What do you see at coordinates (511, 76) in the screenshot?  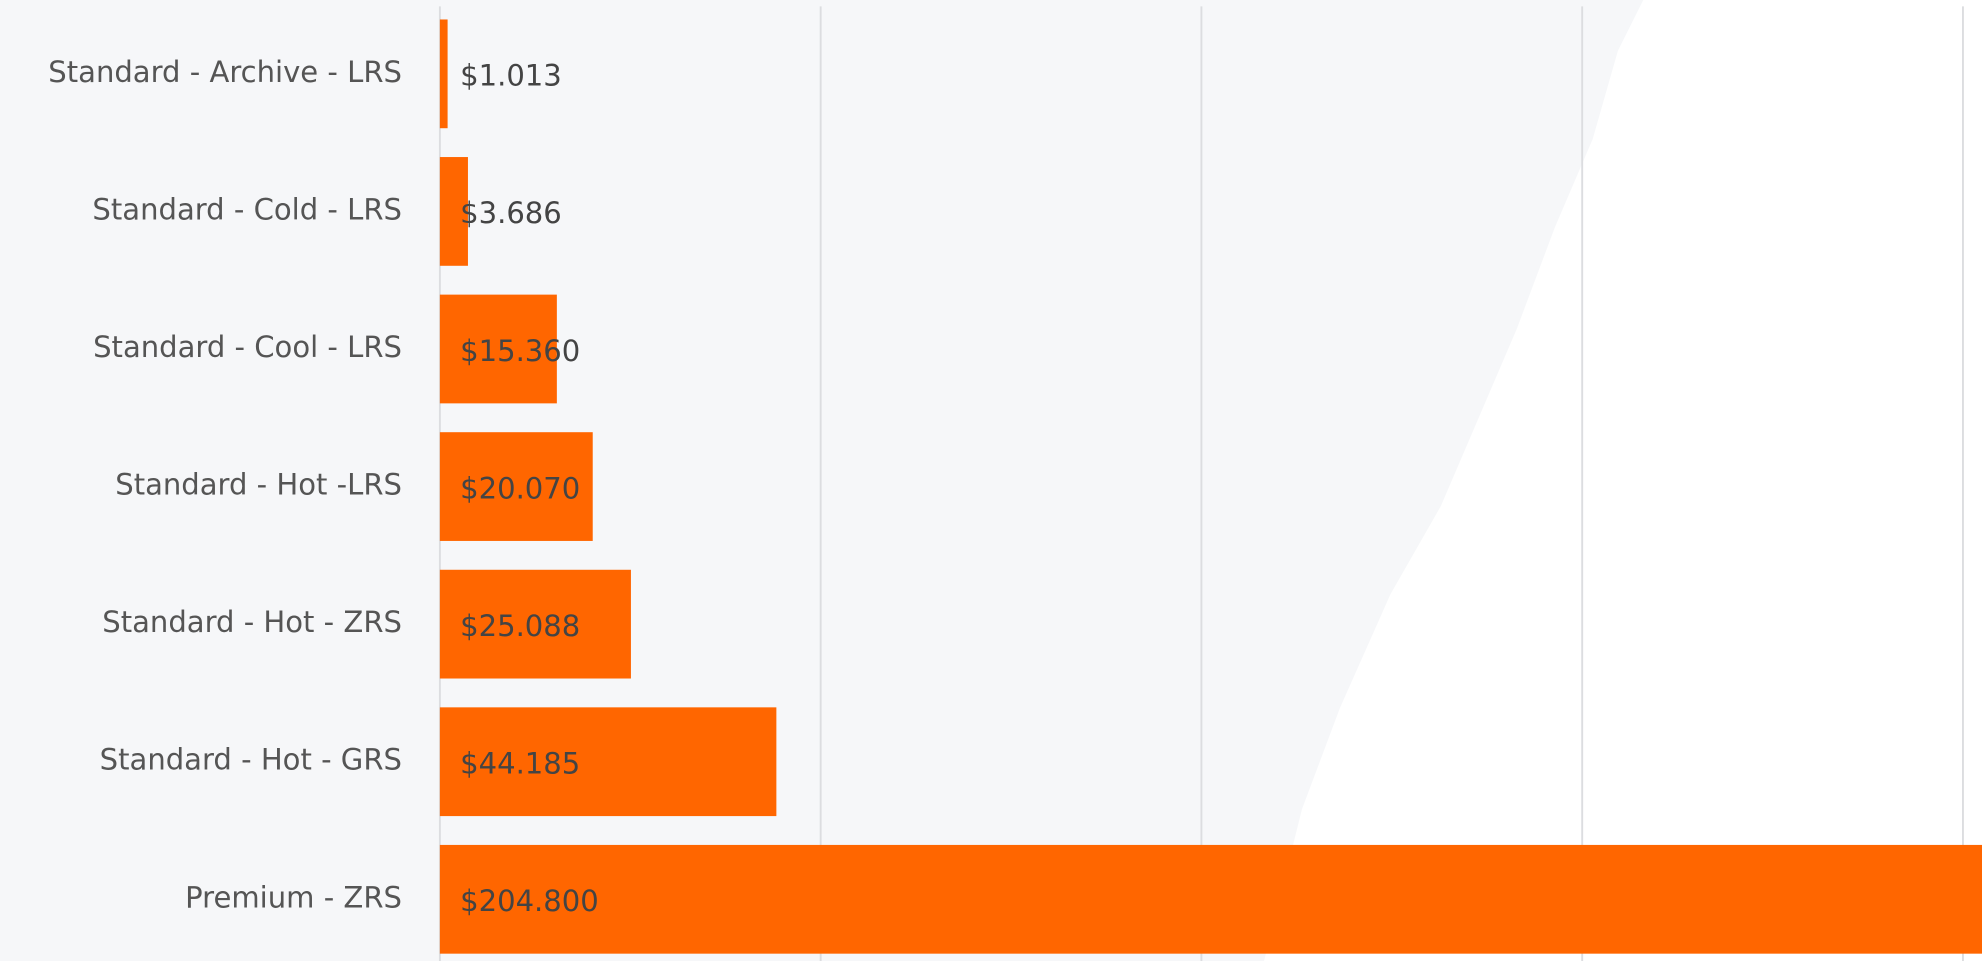 I see `data-label: $1.013` at bounding box center [511, 76].